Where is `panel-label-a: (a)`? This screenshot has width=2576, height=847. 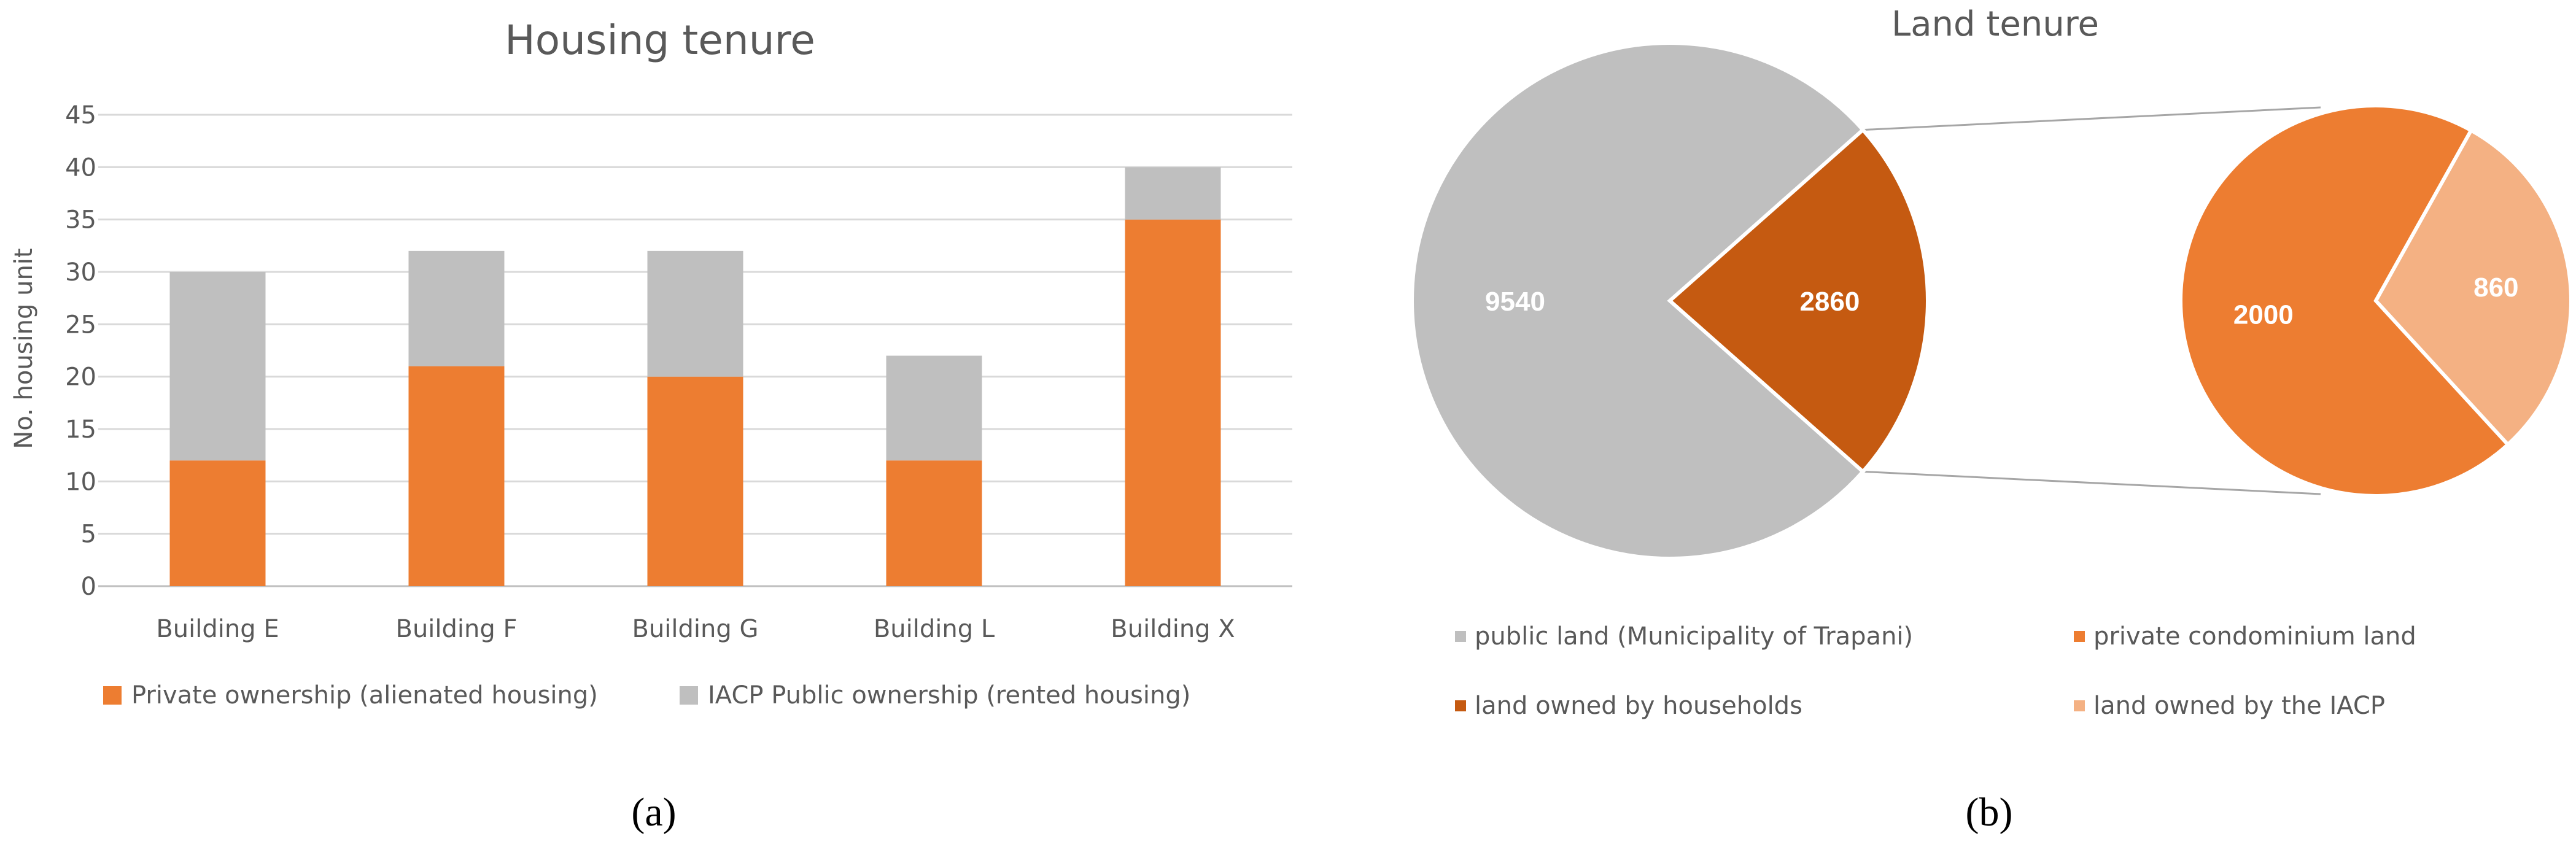 panel-label-a: (a) is located at coordinates (653, 812).